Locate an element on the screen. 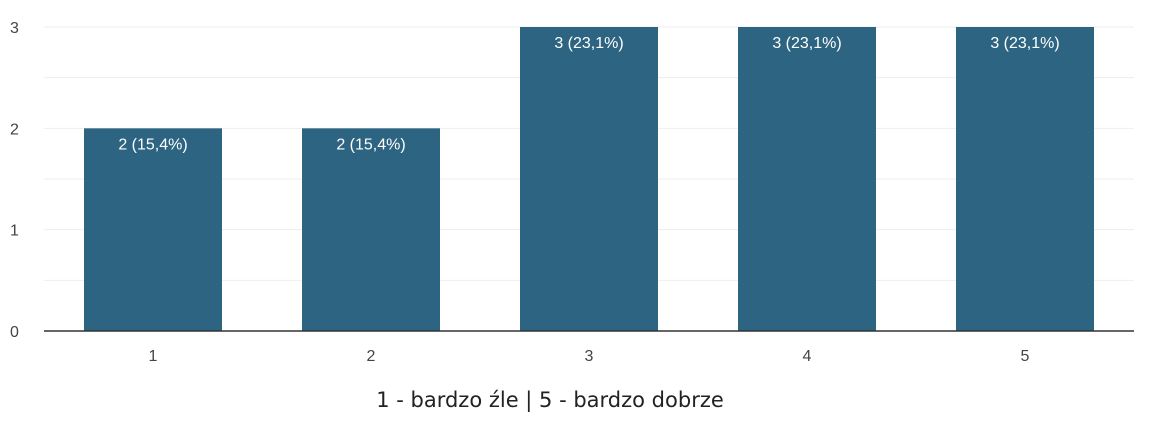  x-tick-label: 5 is located at coordinates (1025, 356).